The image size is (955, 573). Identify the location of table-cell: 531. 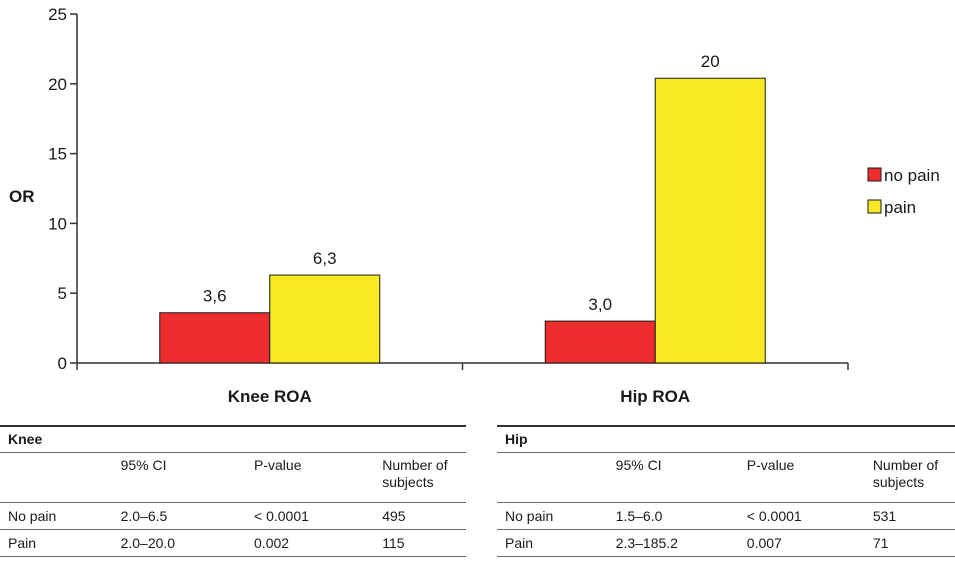
(909, 516).